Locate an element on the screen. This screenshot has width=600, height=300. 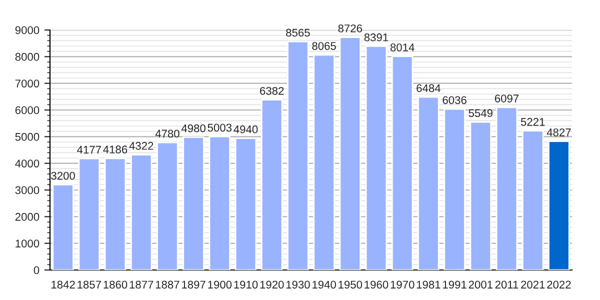
x-tick-label: 1960 is located at coordinates (376, 284).